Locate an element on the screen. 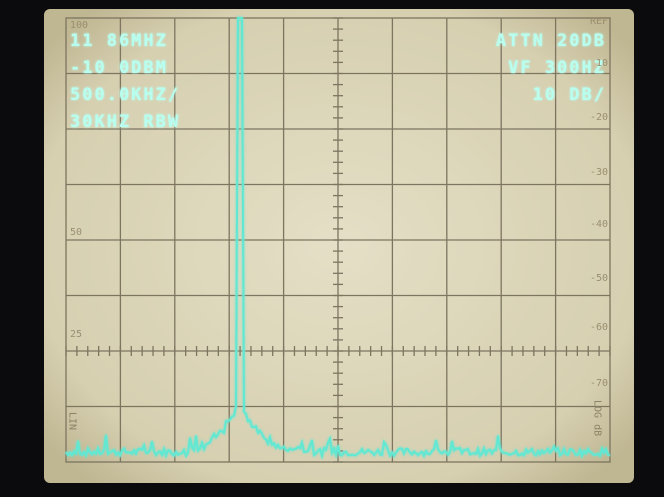 The height and width of the screenshot is (497, 664). scale-label: -20 is located at coordinates (599, 117).